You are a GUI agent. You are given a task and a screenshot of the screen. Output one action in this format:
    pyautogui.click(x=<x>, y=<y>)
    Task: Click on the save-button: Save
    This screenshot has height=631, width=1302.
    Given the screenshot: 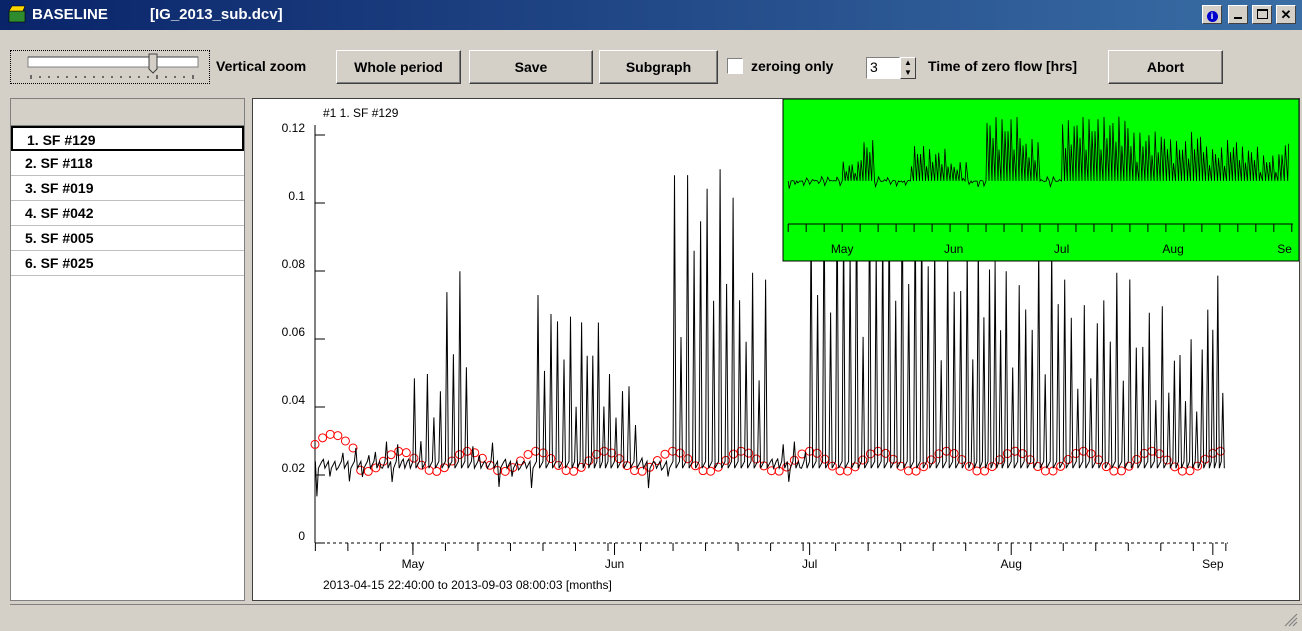 What is the action you would take?
    pyautogui.click(x=531, y=67)
    